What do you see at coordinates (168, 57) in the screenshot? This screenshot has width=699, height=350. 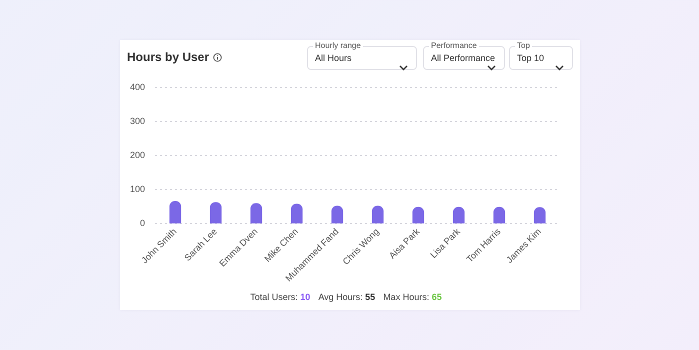 I see `chart-title: Hours by User` at bounding box center [168, 57].